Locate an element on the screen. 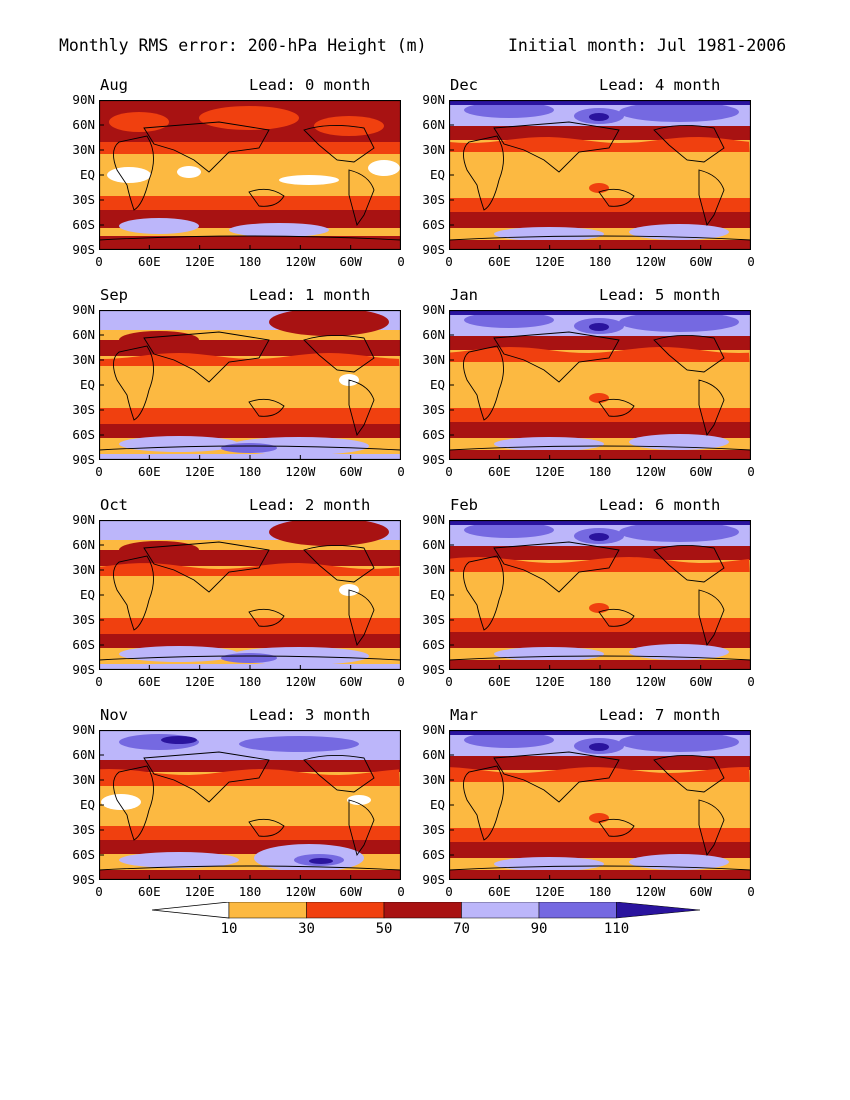 This screenshot has height=1100, width=850. panel-lead-label: Lead: 4 month is located at coordinates (660, 85).